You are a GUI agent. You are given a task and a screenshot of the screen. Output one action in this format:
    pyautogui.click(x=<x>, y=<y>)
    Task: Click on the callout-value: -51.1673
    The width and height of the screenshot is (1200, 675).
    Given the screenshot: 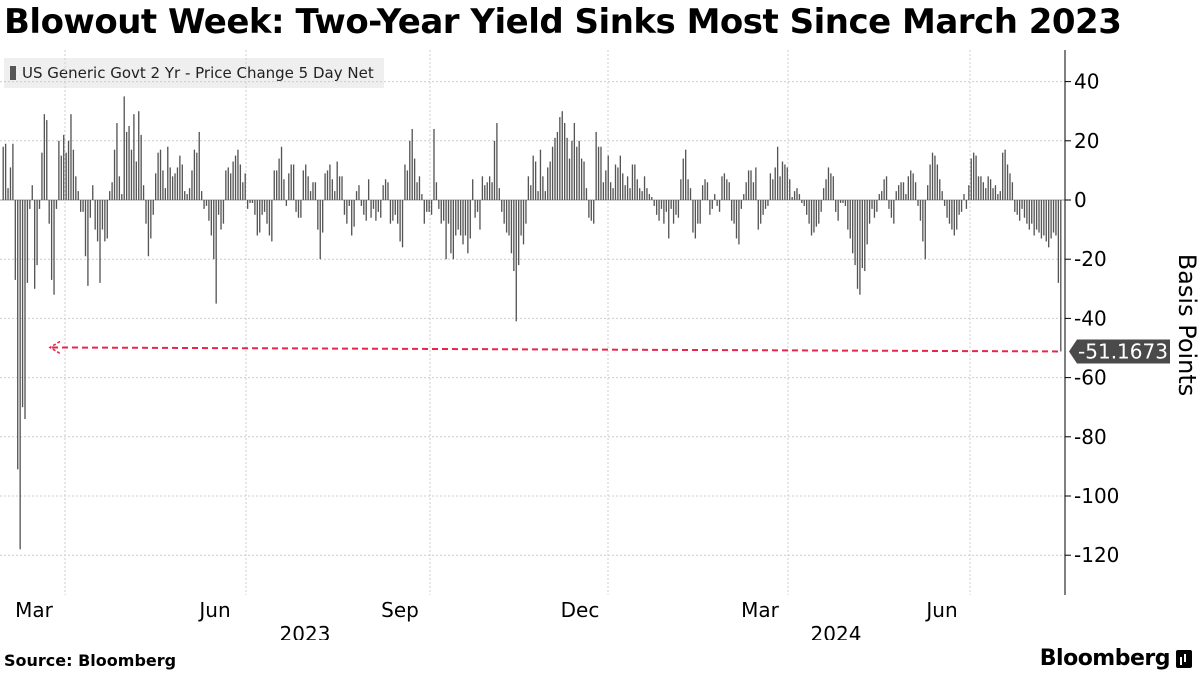 What is the action you would take?
    pyautogui.click(x=1123, y=351)
    